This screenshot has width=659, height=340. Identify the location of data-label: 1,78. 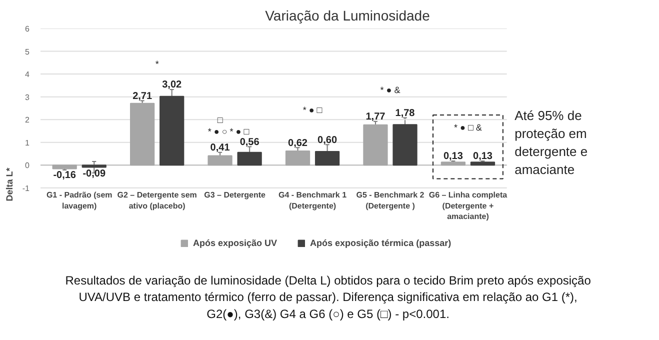
(405, 113).